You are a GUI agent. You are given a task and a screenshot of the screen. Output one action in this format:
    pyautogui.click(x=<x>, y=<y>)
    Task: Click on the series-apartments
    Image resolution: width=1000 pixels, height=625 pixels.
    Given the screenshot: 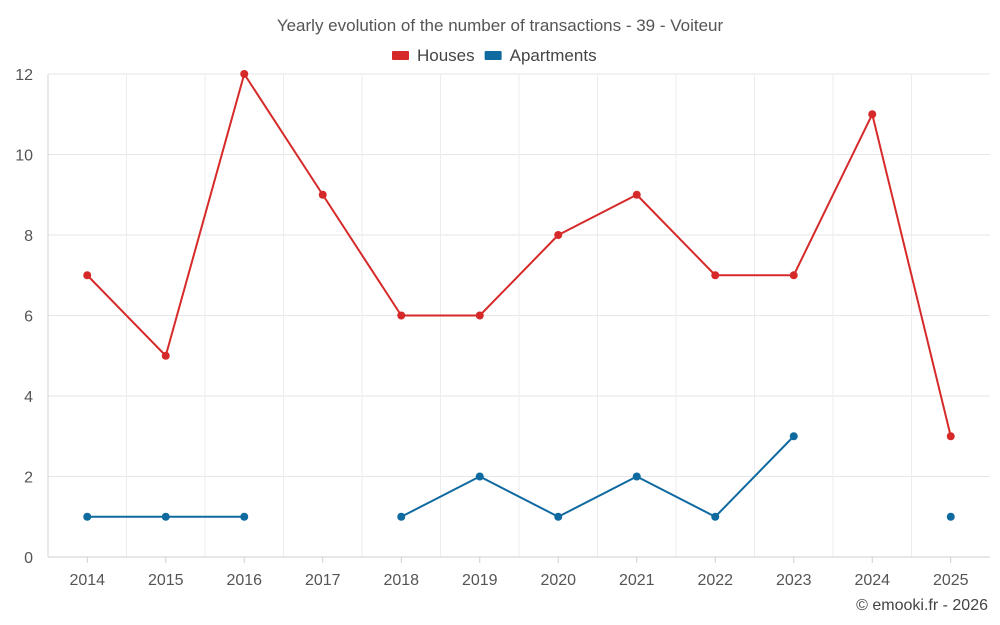 What is the action you would take?
    pyautogui.click(x=519, y=476)
    